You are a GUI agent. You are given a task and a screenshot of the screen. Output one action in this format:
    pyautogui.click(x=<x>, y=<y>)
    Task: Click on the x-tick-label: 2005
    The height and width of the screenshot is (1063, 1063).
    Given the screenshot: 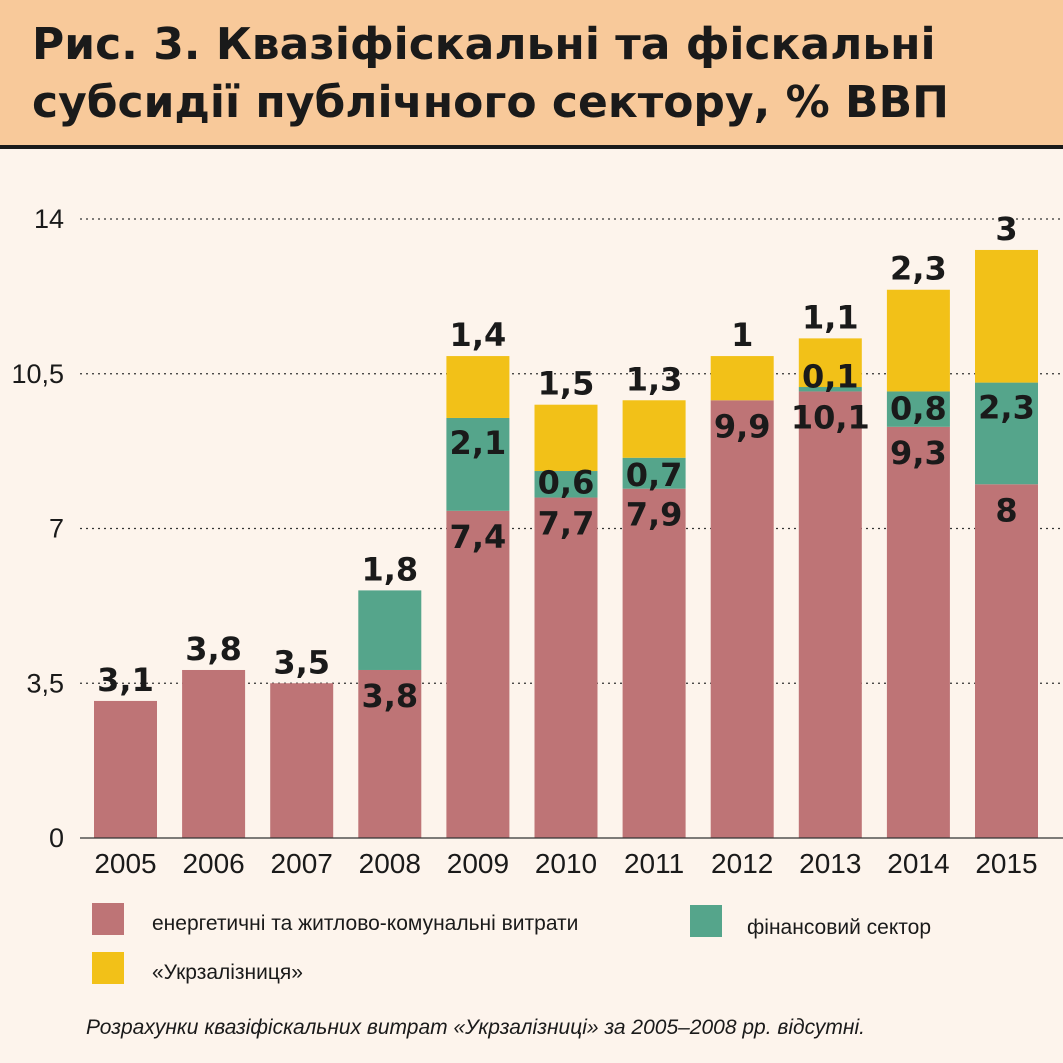 What is the action you would take?
    pyautogui.click(x=125, y=863)
    